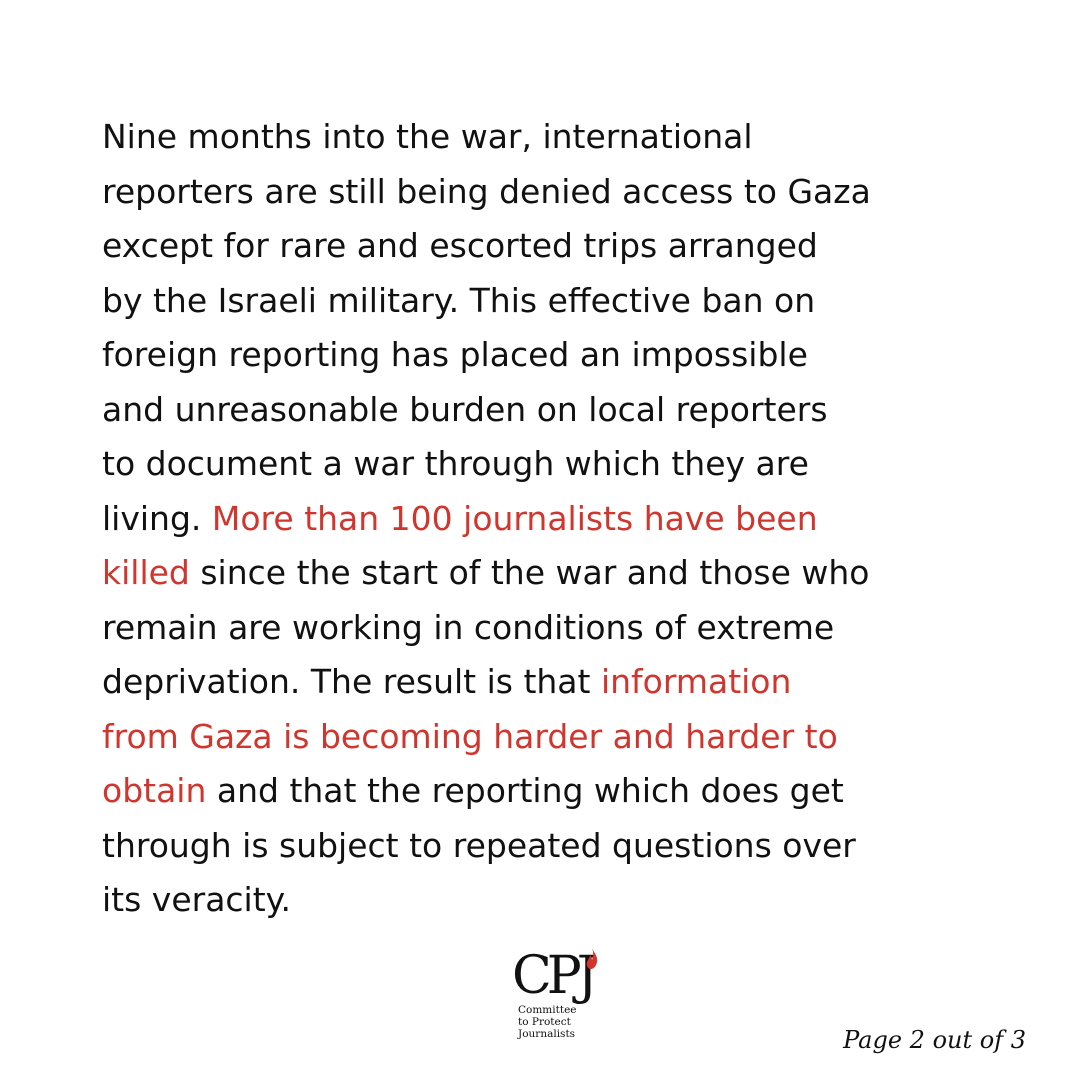  What do you see at coordinates (427, 136) in the screenshot?
I see `text-line-1: Nine months into the war, international` at bounding box center [427, 136].